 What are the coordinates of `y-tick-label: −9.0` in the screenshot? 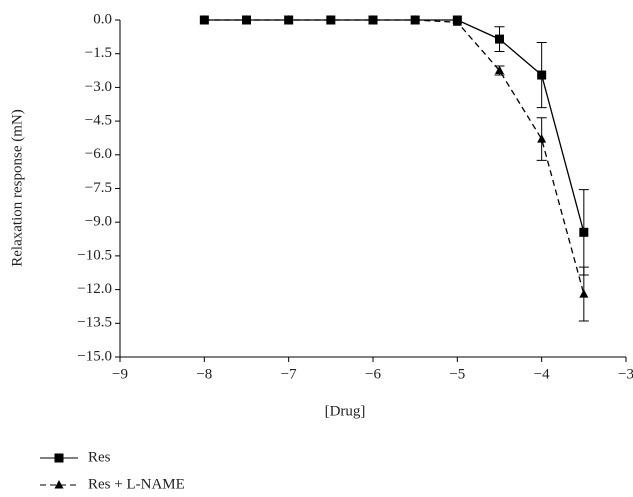 It's located at (98, 222).